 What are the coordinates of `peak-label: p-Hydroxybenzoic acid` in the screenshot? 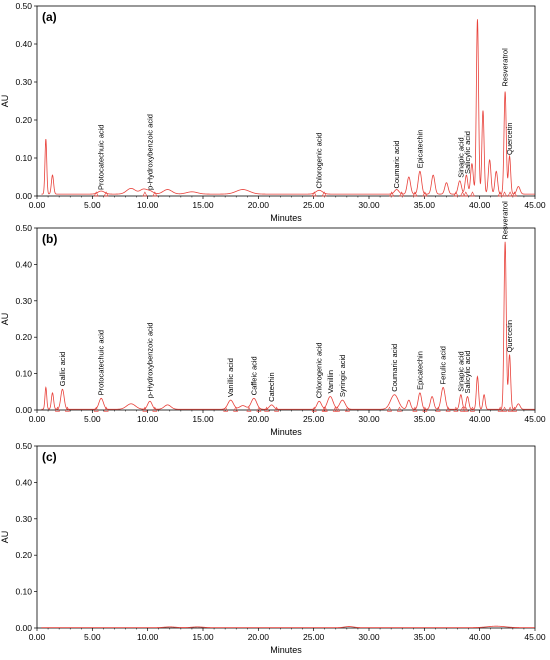 It's located at (149, 152).